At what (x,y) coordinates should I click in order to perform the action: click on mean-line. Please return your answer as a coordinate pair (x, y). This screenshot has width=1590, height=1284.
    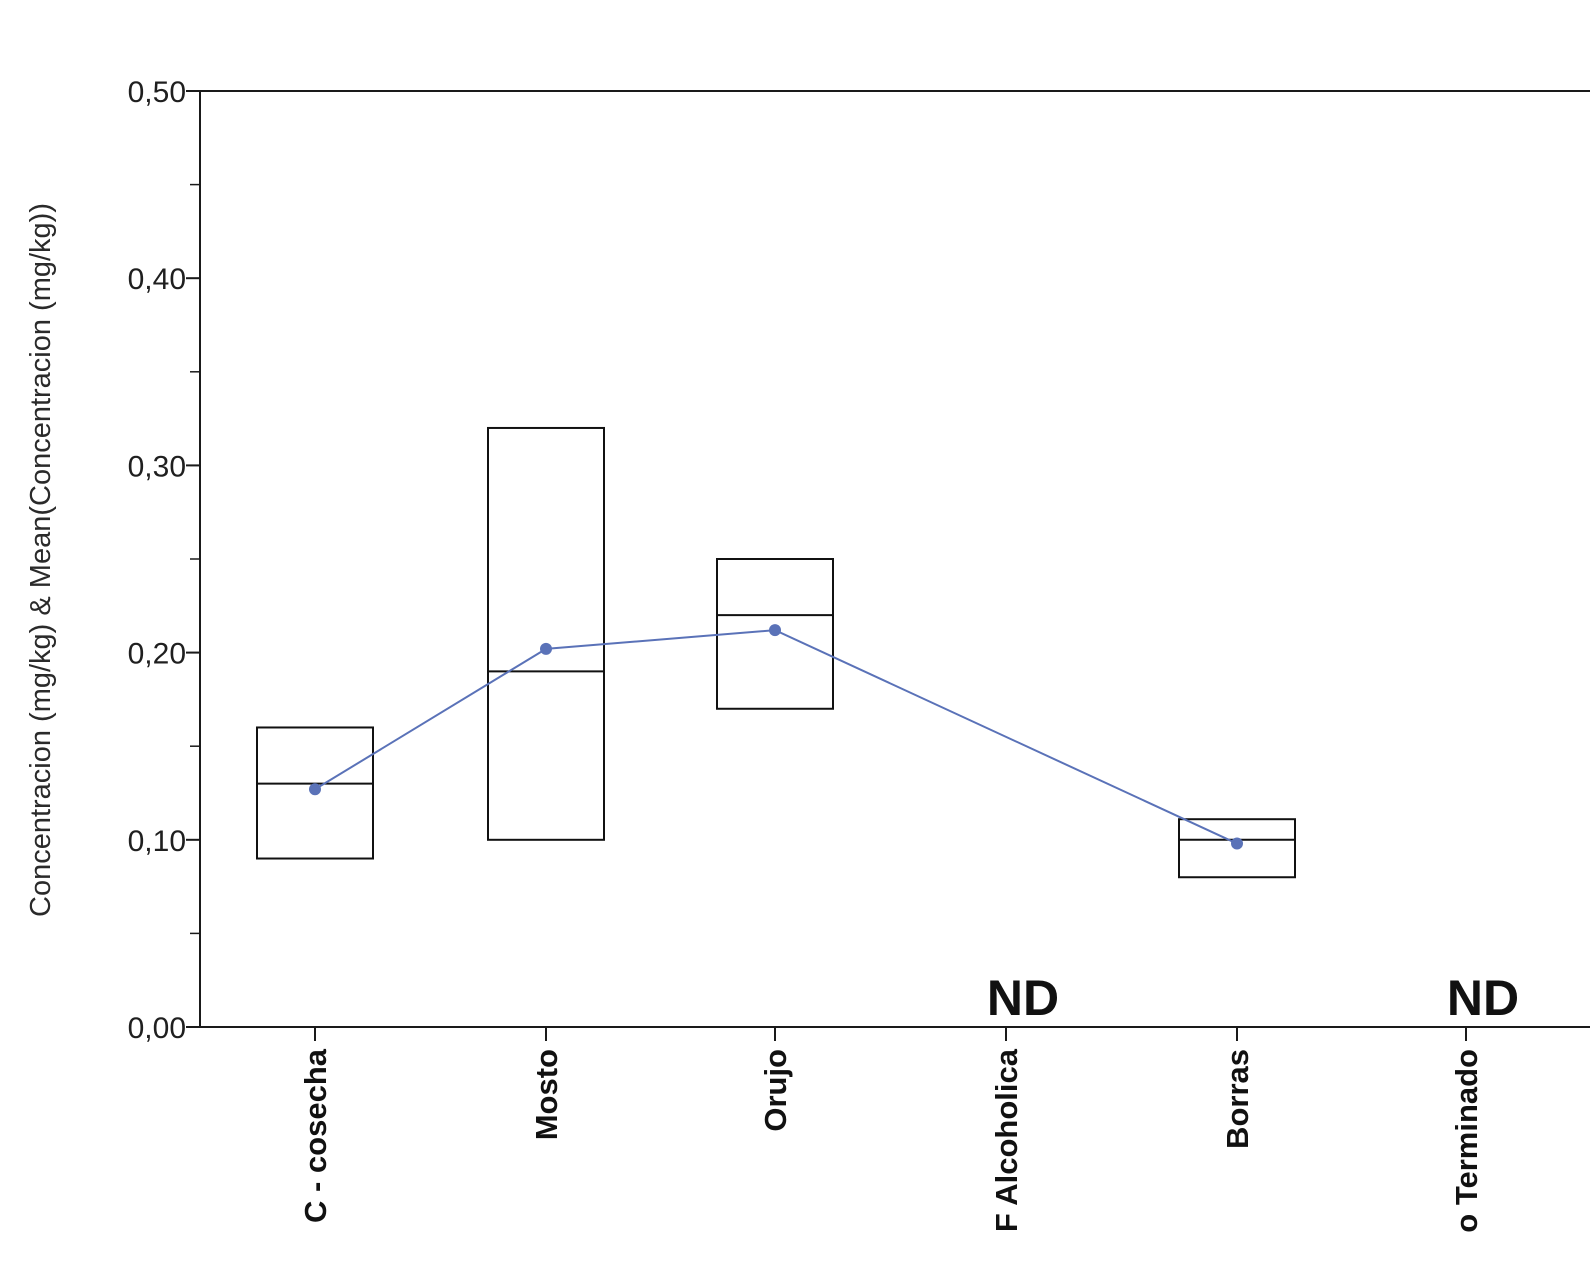
    Looking at the image, I should click on (776, 737).